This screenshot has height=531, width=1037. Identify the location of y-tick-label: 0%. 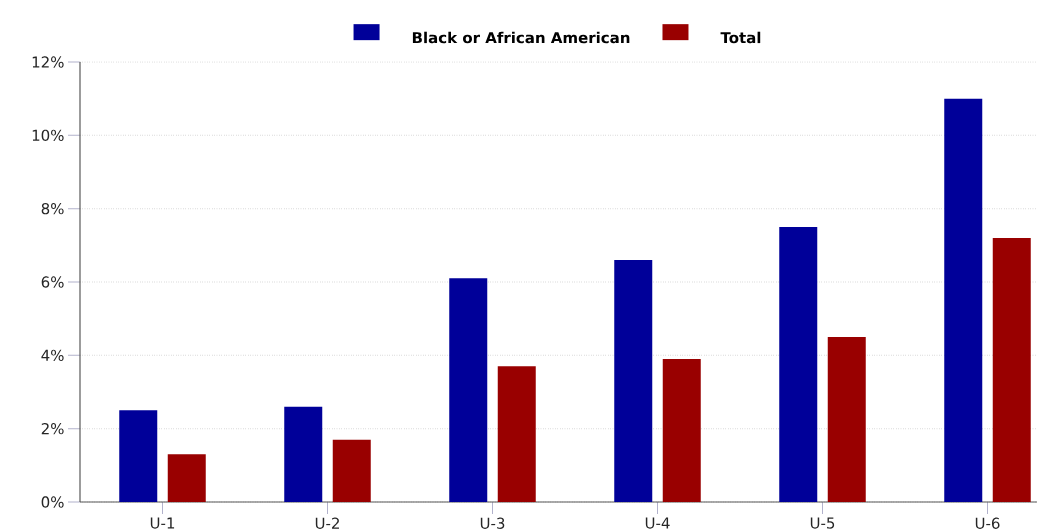
(52, 502).